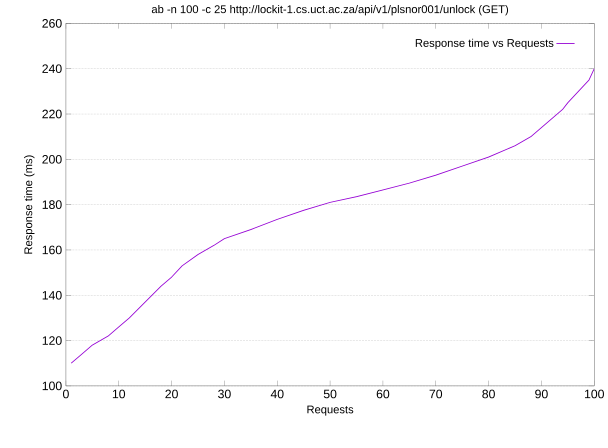 This screenshot has width=608, height=448. What do you see at coordinates (330, 411) in the screenshot?
I see `x-axis-title: Requests` at bounding box center [330, 411].